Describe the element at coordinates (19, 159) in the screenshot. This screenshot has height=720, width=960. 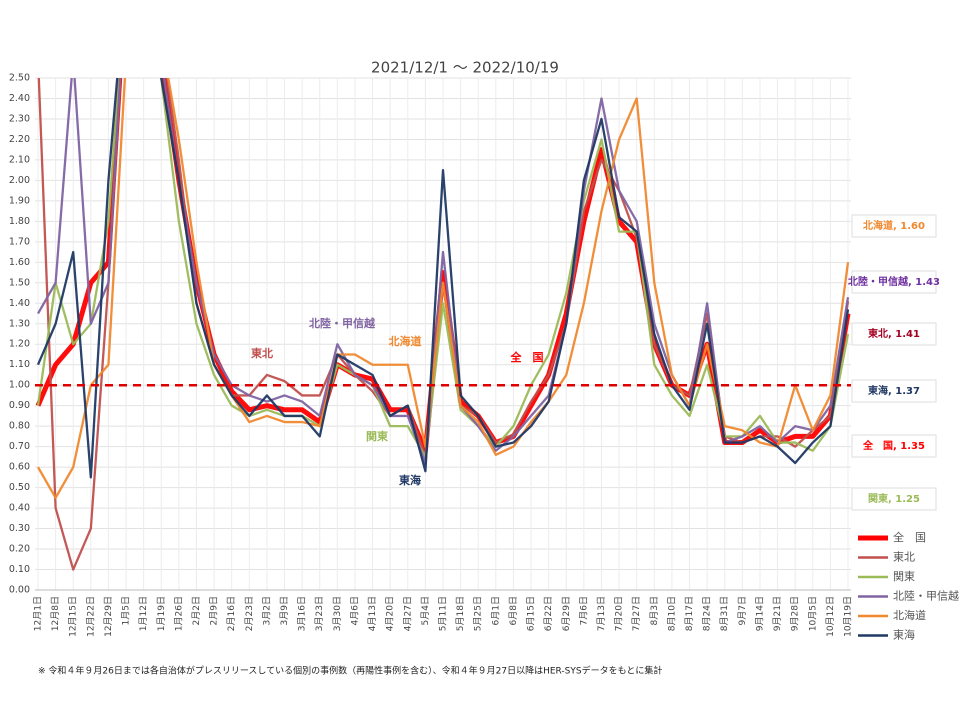
I see `y-tick-label: 2.10` at that location.